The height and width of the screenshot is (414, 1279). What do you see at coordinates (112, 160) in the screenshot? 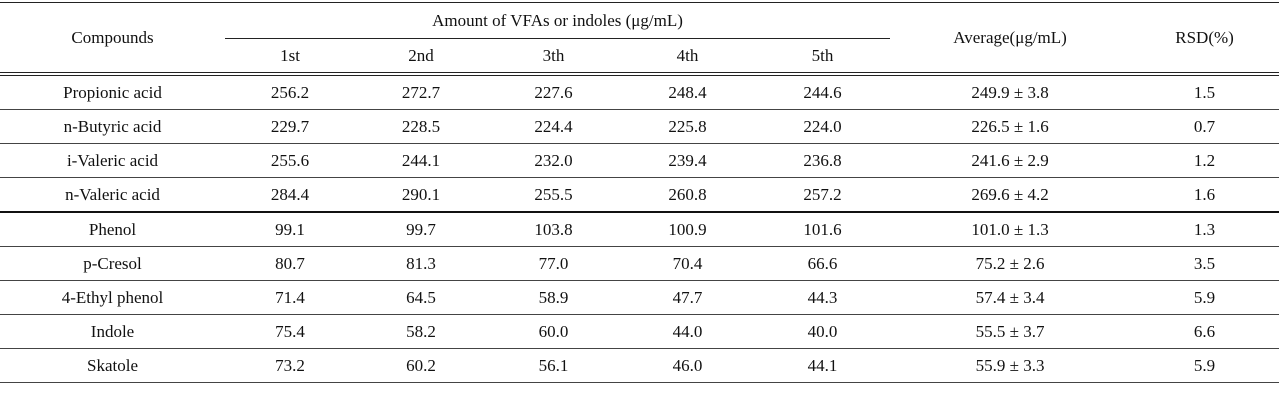
I see `compound-cell: i-Valeric acid` at bounding box center [112, 160].